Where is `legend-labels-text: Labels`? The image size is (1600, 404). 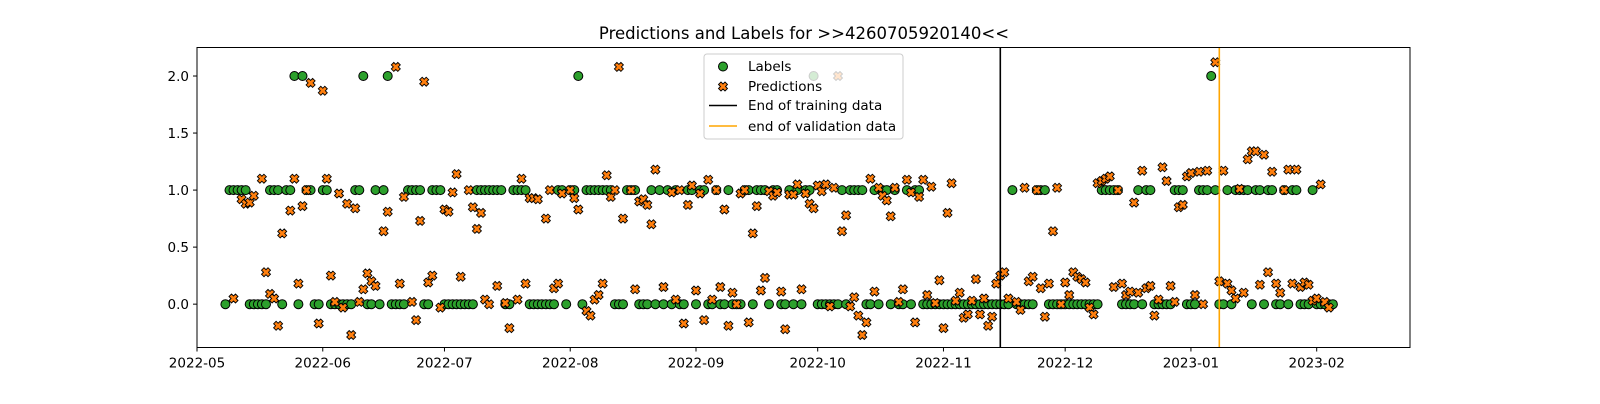
legend-labels-text: Labels is located at coordinates (769, 67).